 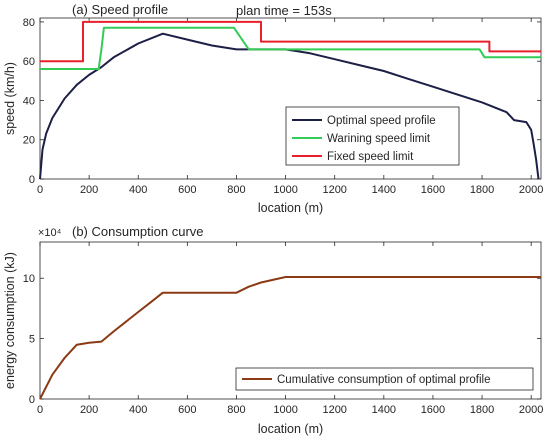 What do you see at coordinates (284, 10) in the screenshot?
I see `plan-time-annotation: plan time = 153s` at bounding box center [284, 10].